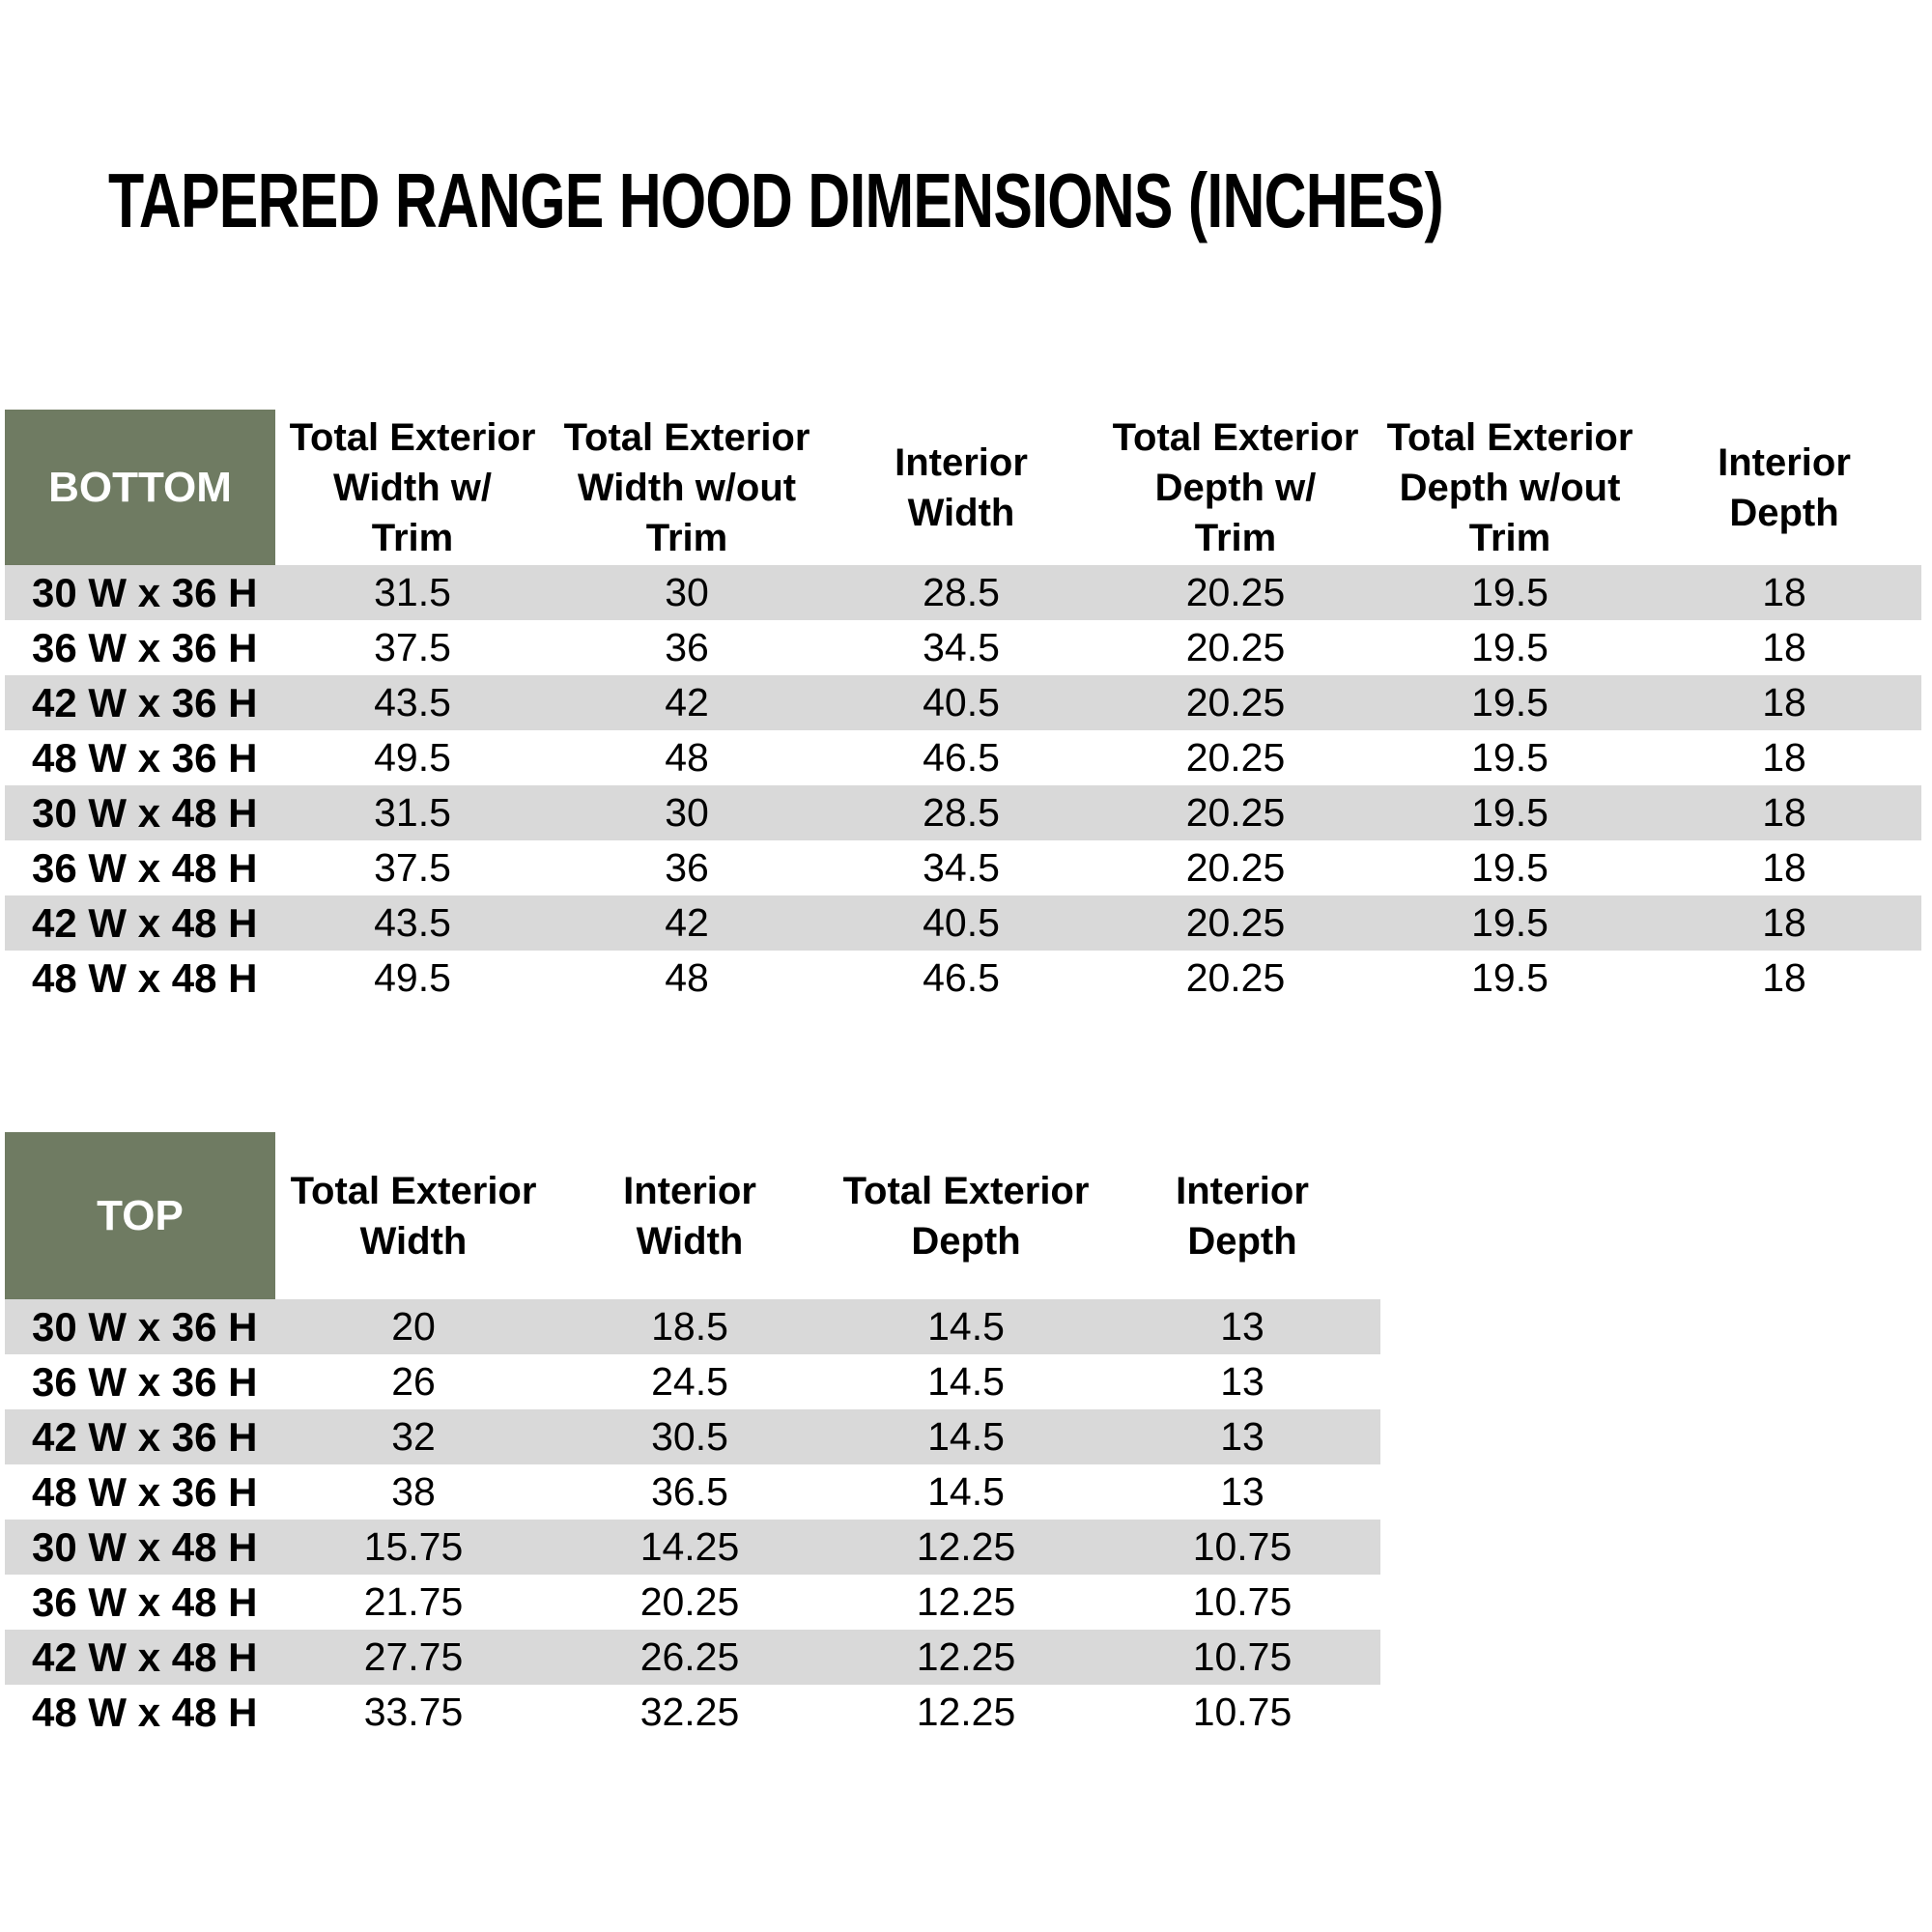  I want to click on table-row: 36 W x 36 H 26 24.5 14.5 13, so click(692, 1381).